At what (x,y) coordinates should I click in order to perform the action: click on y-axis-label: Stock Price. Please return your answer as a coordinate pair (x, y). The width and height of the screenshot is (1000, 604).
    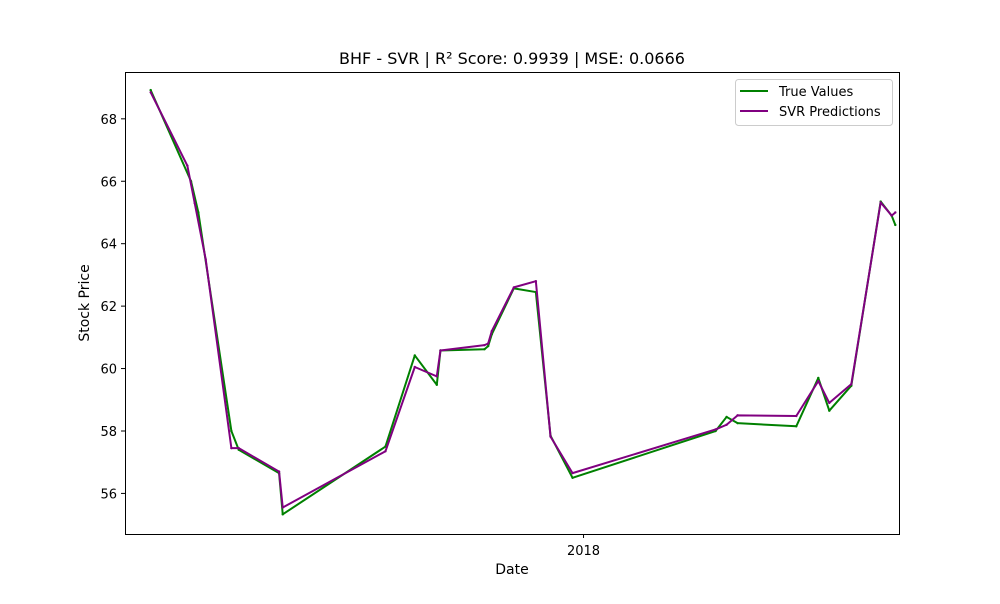
    Looking at the image, I should click on (85, 302).